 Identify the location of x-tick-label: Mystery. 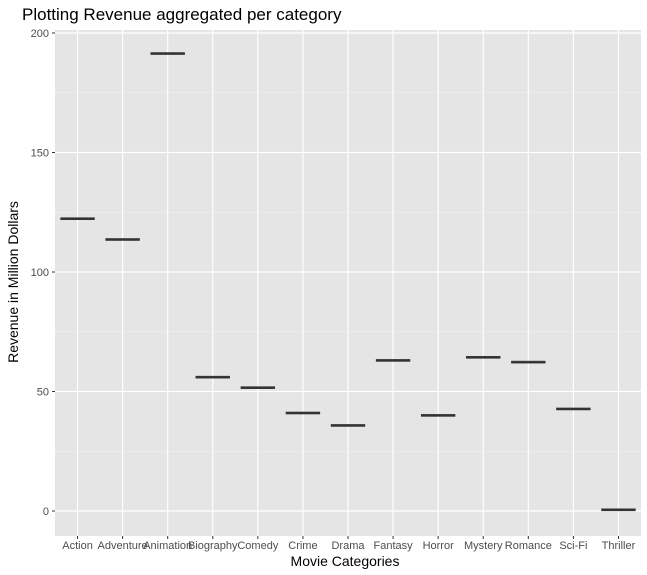
(483, 546).